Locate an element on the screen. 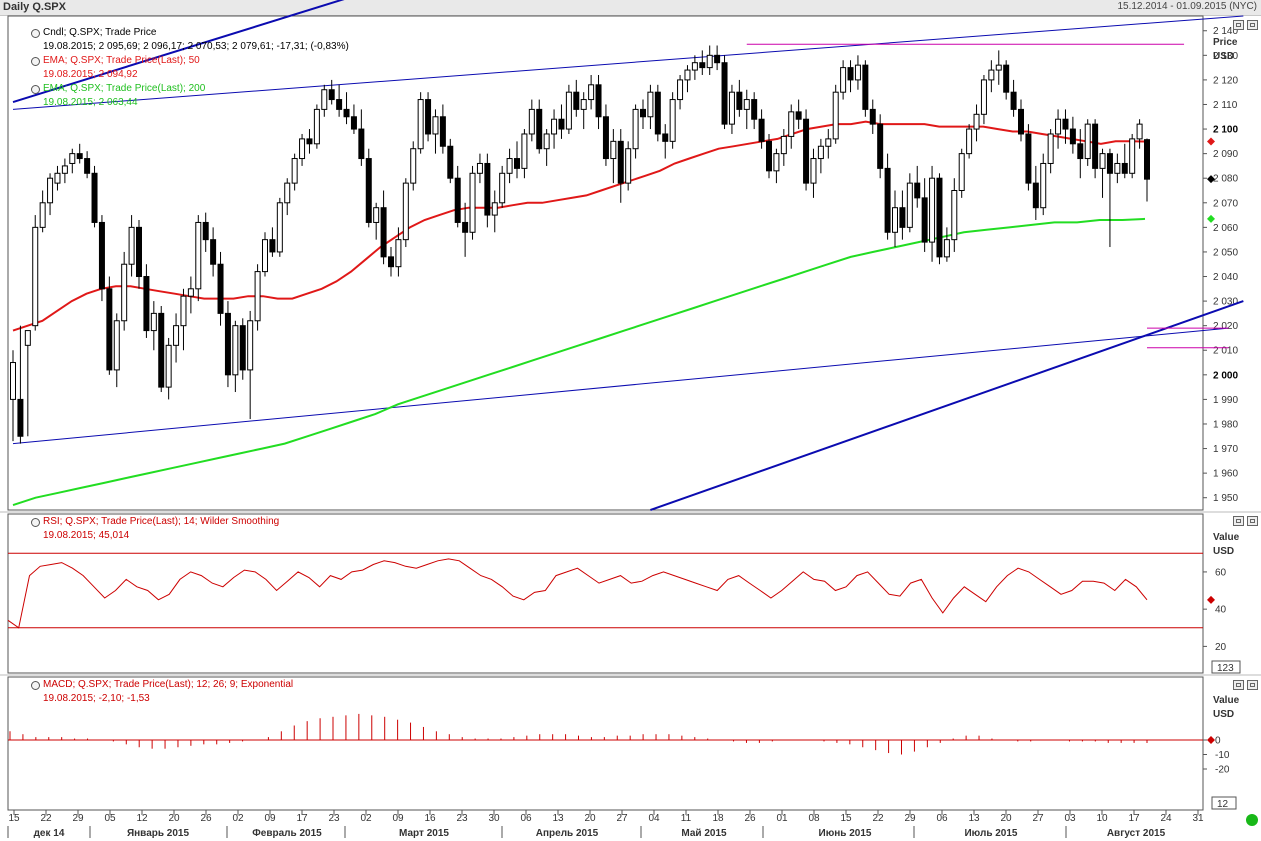 This screenshot has height=841, width=1261. price-tick-label: 1 970 is located at coordinates (1225, 449).